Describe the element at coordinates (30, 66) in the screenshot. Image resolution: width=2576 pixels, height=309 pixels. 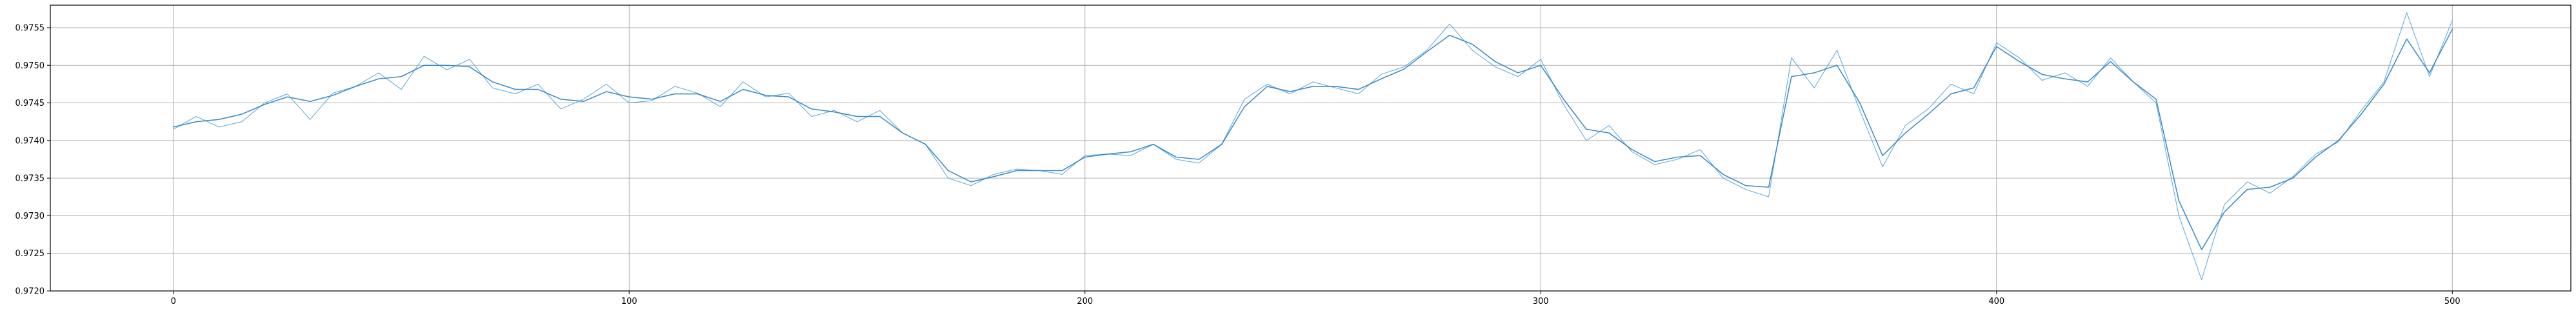
I see `y-tick-label: 0.9750` at that location.